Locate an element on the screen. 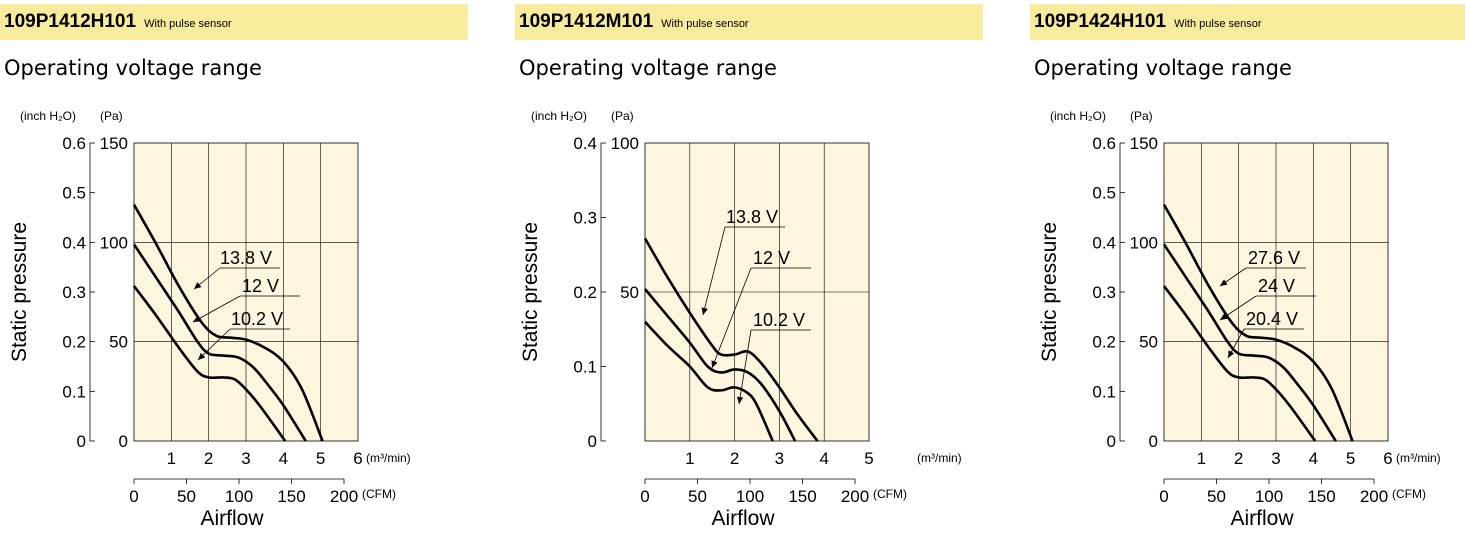 The image size is (1465, 537). model-name-wrap: 109P1424H101 With pulse sensor is located at coordinates (1148, 22).